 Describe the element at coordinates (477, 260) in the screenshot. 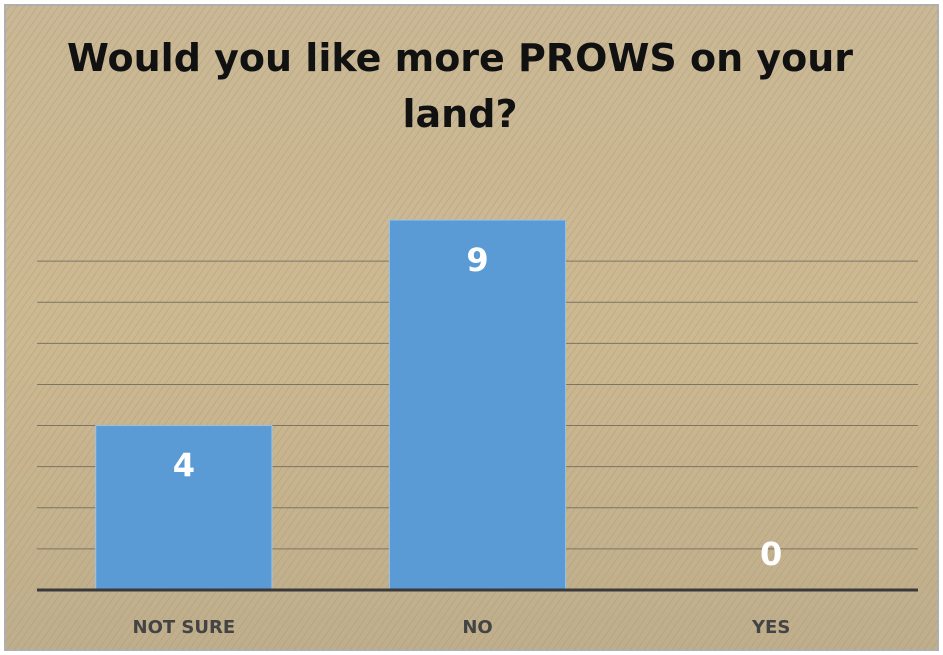

I see `value-label: 9` at that location.